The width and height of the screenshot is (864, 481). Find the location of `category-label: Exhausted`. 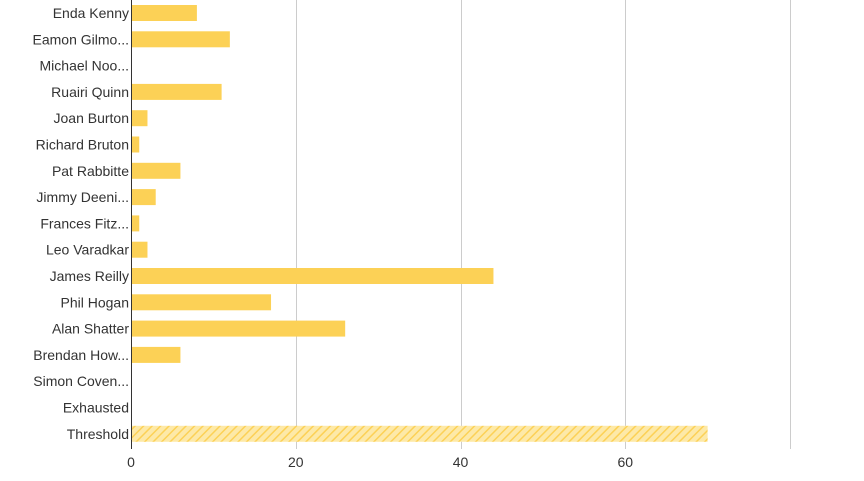

category-label: Exhausted is located at coordinates (96, 408).